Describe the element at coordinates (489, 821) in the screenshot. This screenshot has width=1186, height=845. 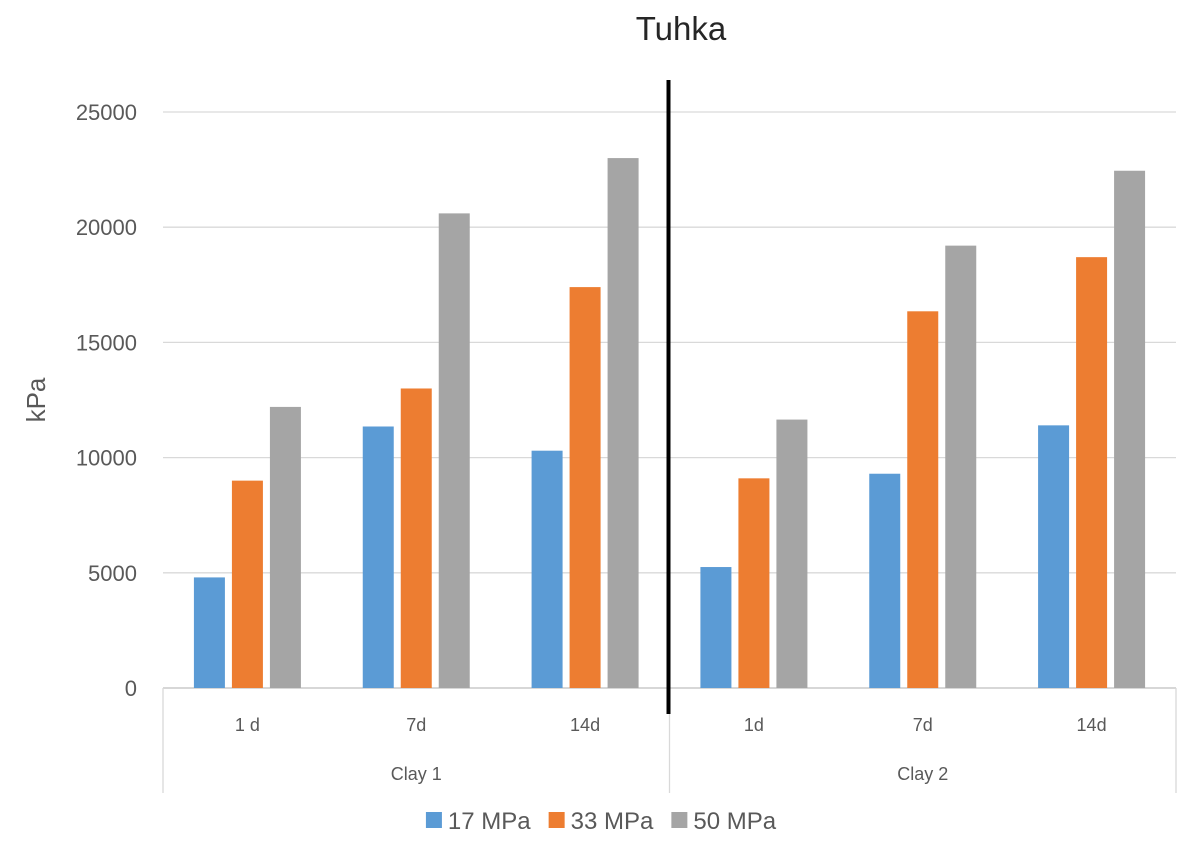
I see `legend-label: 17 MPa` at that location.